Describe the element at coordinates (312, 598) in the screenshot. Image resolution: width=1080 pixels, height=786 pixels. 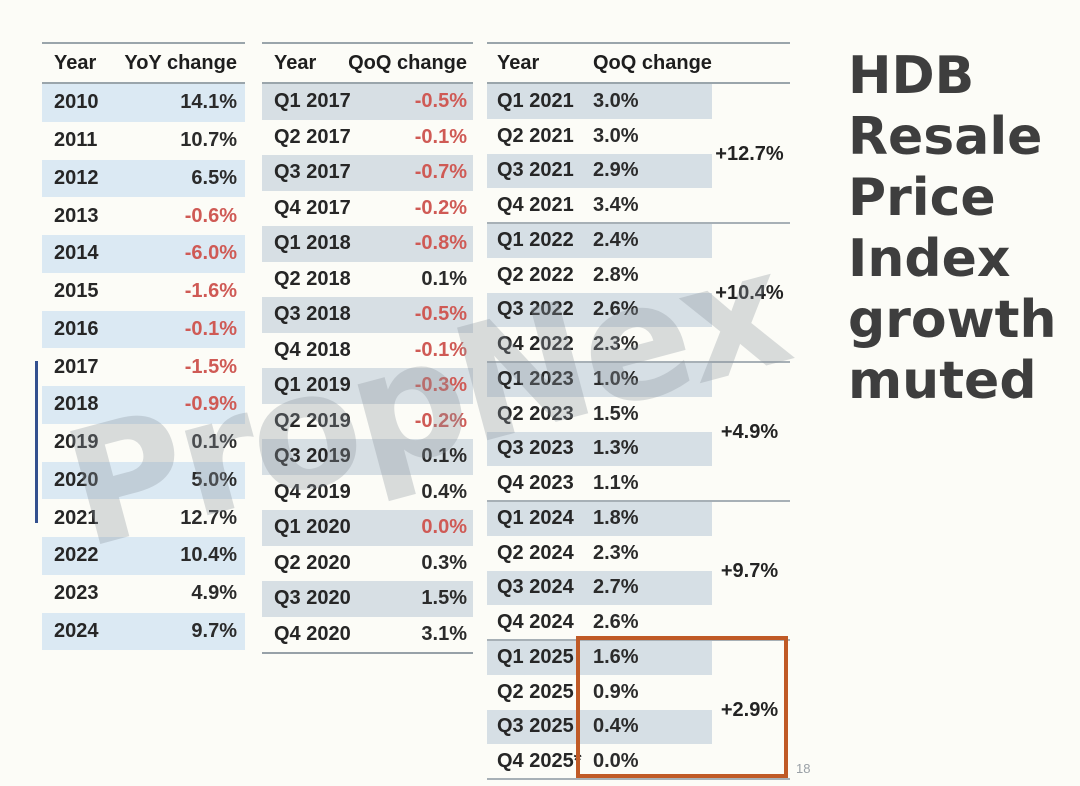
I see `row-year: Q3 2020` at that location.